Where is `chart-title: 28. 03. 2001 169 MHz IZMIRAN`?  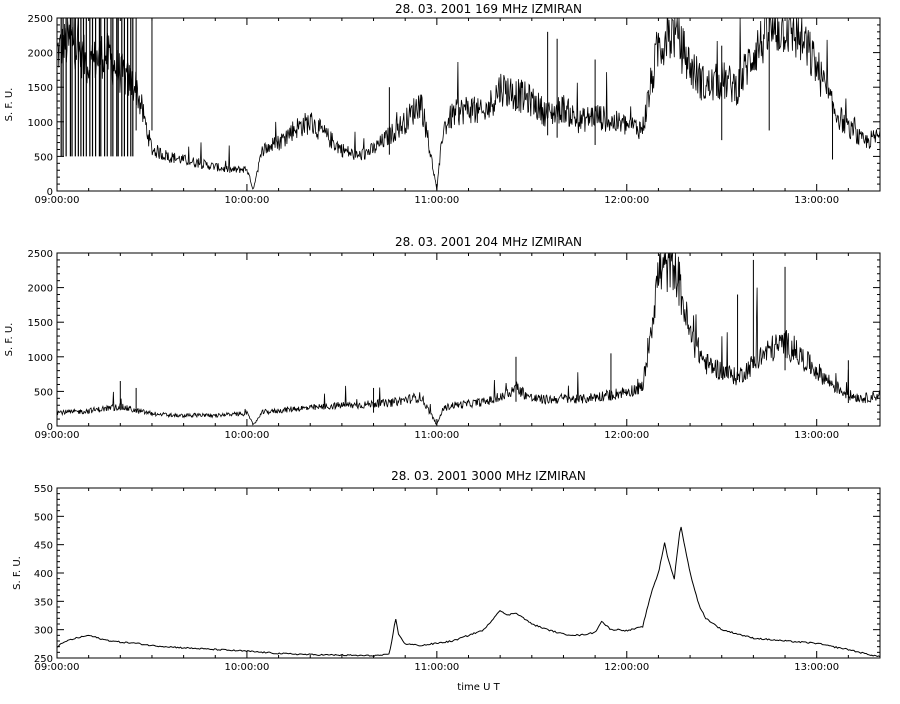 chart-title: 28. 03. 2001 169 MHz IZMIRAN is located at coordinates (488, 9).